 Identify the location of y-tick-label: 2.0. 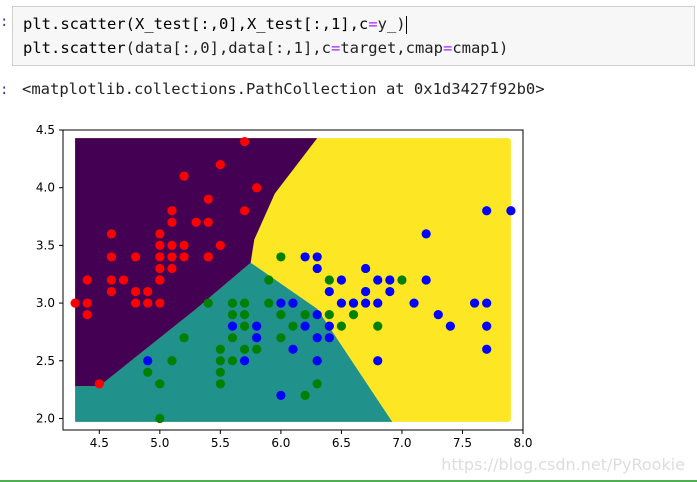
(45, 418).